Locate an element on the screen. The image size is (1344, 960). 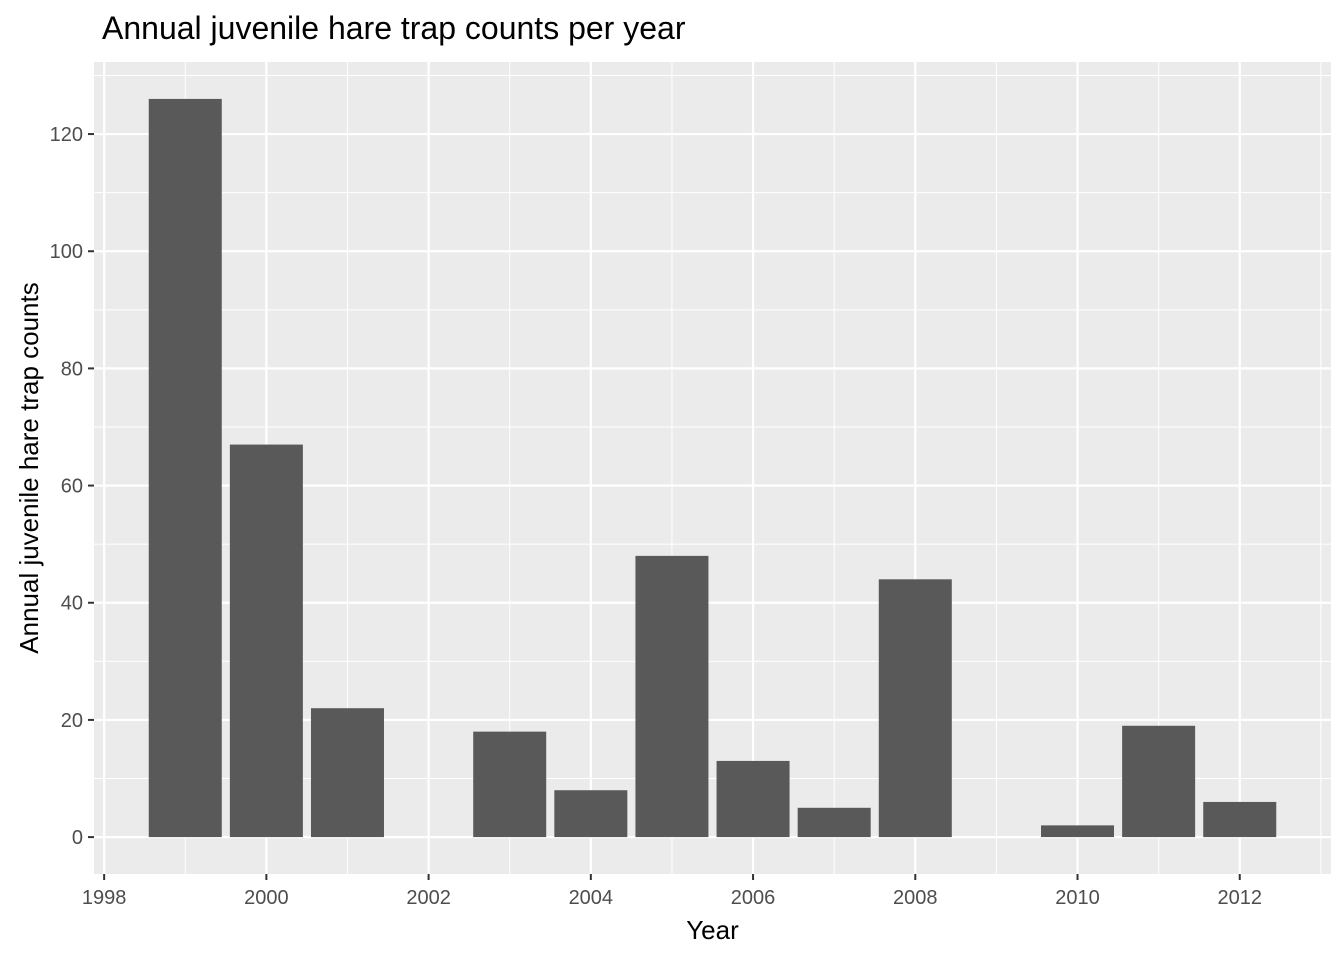
y-axis: 0 20 40 60 80 100 120 is located at coordinates (72, 486).